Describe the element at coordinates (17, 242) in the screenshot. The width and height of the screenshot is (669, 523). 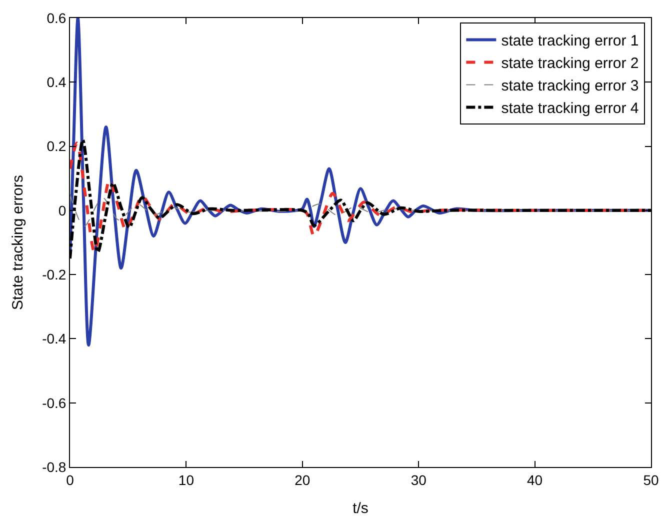
I see `y-axis-title: State tracking errors` at that location.